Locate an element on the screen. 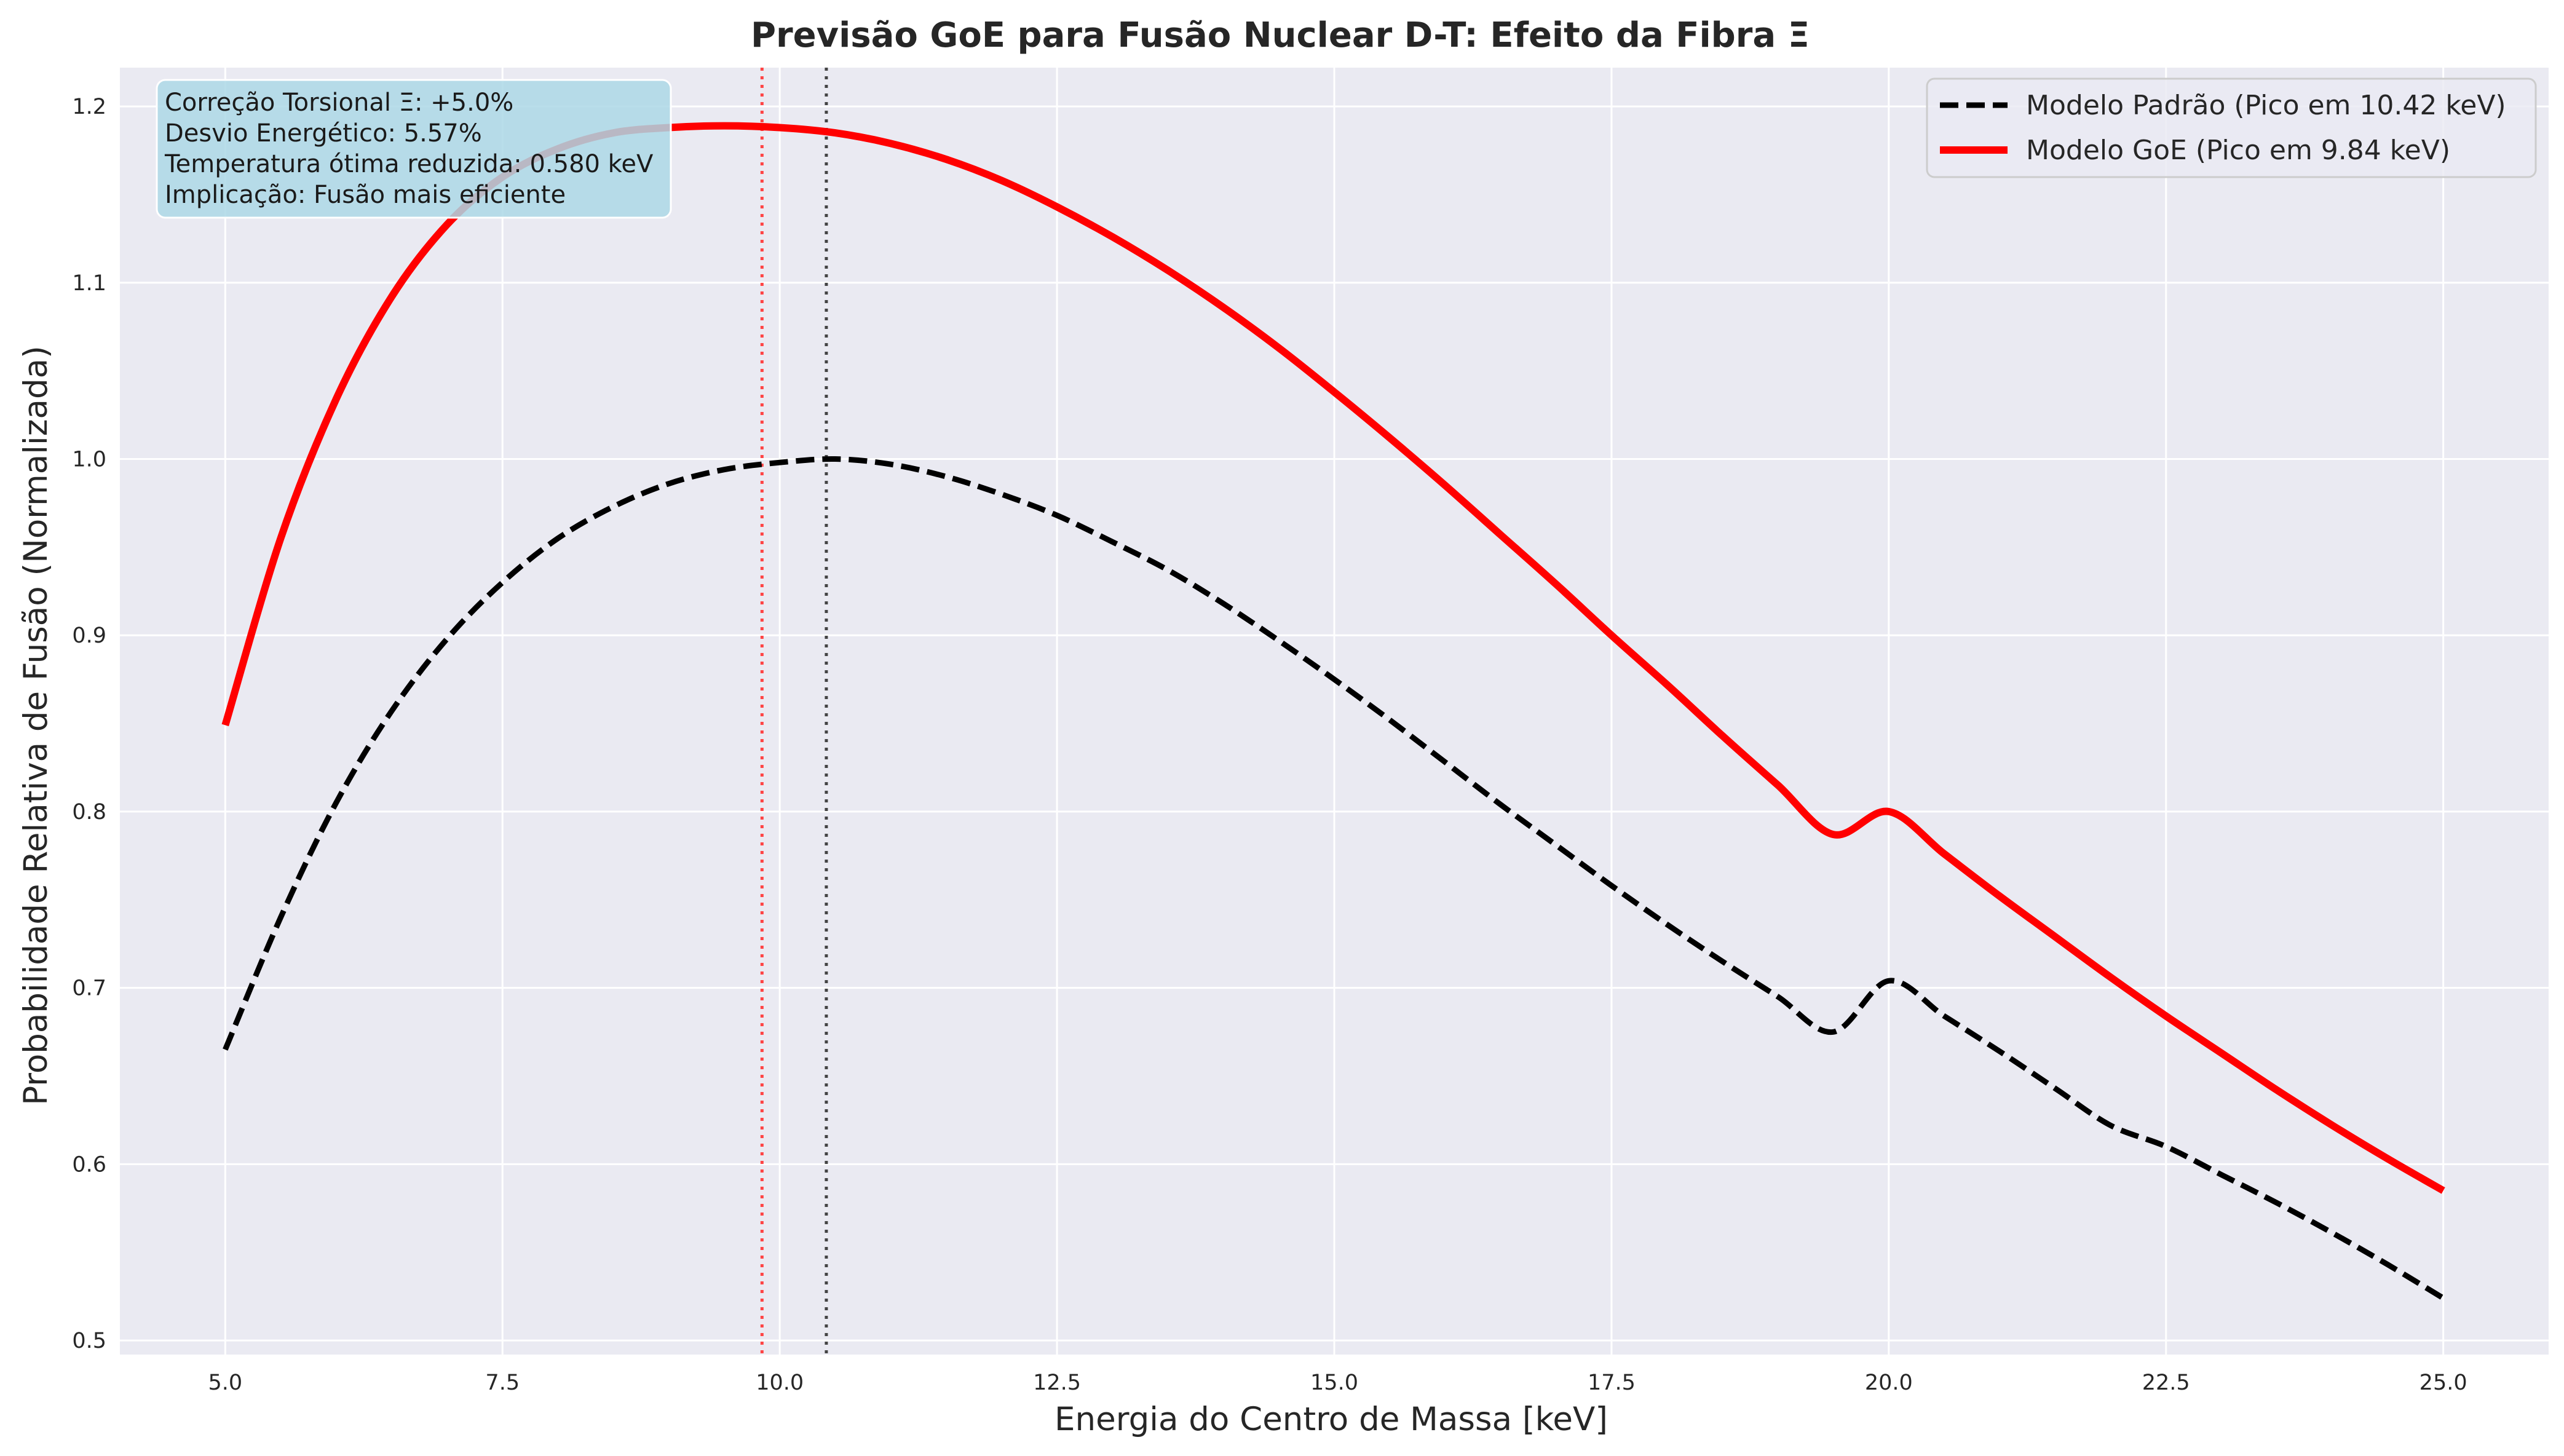 The image size is (2564, 1456). y-tick-label: 0.9 is located at coordinates (89, 636).